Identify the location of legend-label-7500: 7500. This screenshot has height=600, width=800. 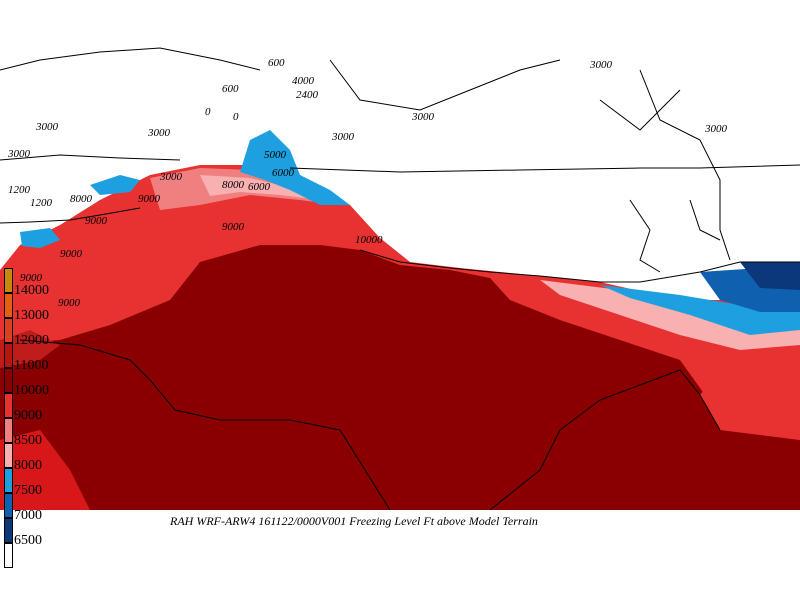
(28, 490).